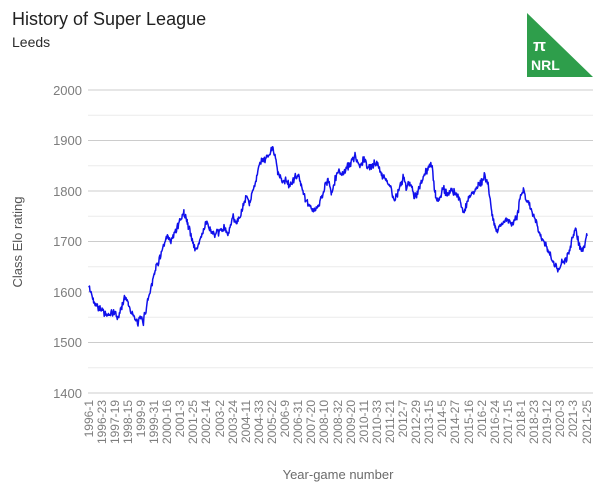 Image resolution: width=605 pixels, height=497 pixels. What do you see at coordinates (363, 422) in the screenshot?
I see `x-tick-label: 2010-11` at bounding box center [363, 422].